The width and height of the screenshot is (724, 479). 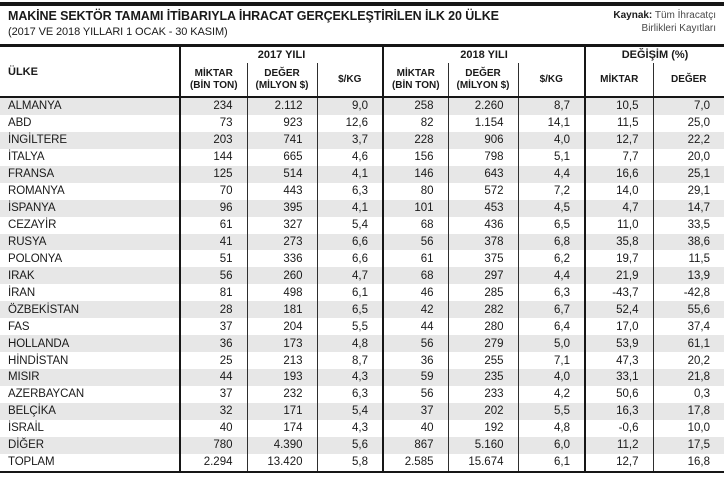 I want to click on value-cell: 234, so click(x=213, y=106).